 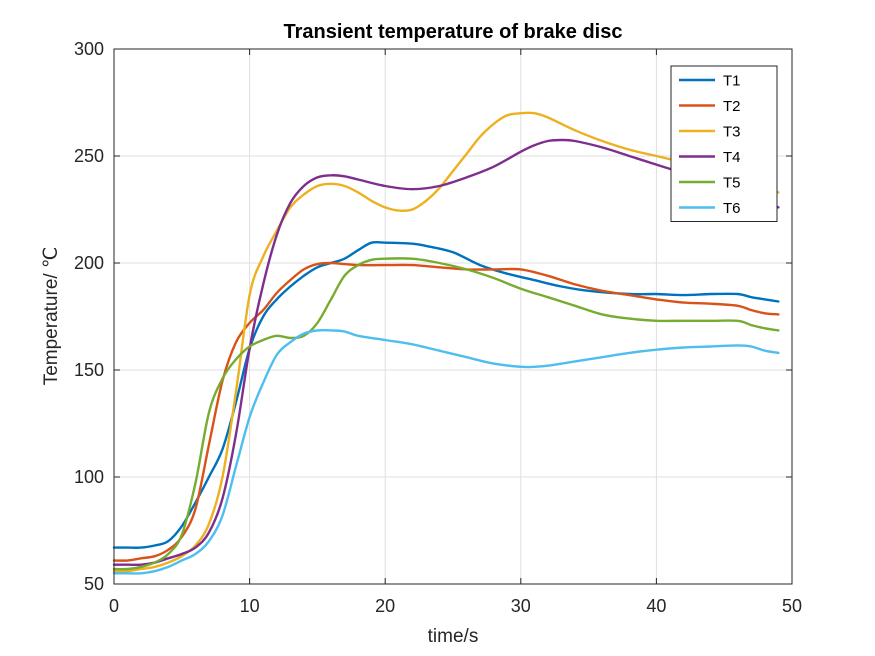 I want to click on x-tick-label: 20, so click(x=385, y=606).